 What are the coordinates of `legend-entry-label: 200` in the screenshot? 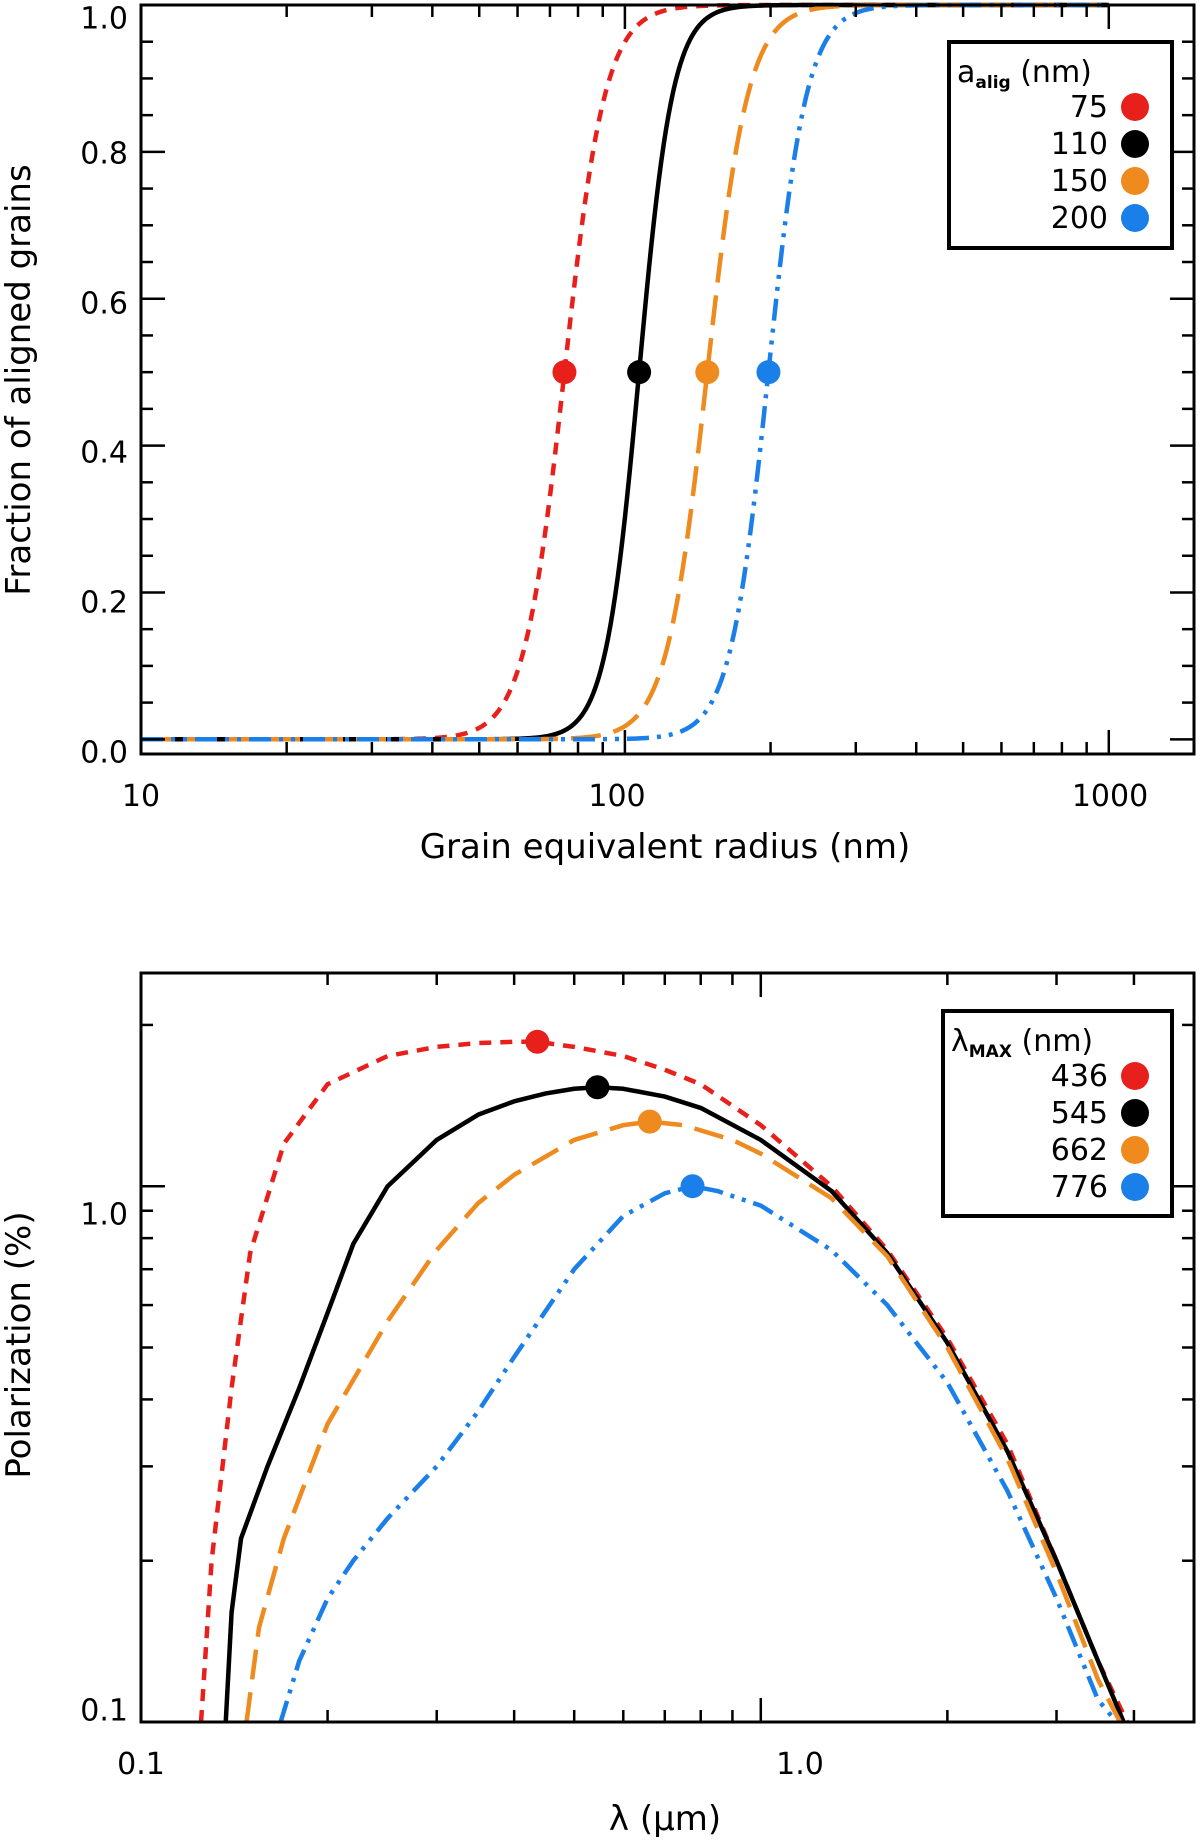 It's located at (1079, 218).